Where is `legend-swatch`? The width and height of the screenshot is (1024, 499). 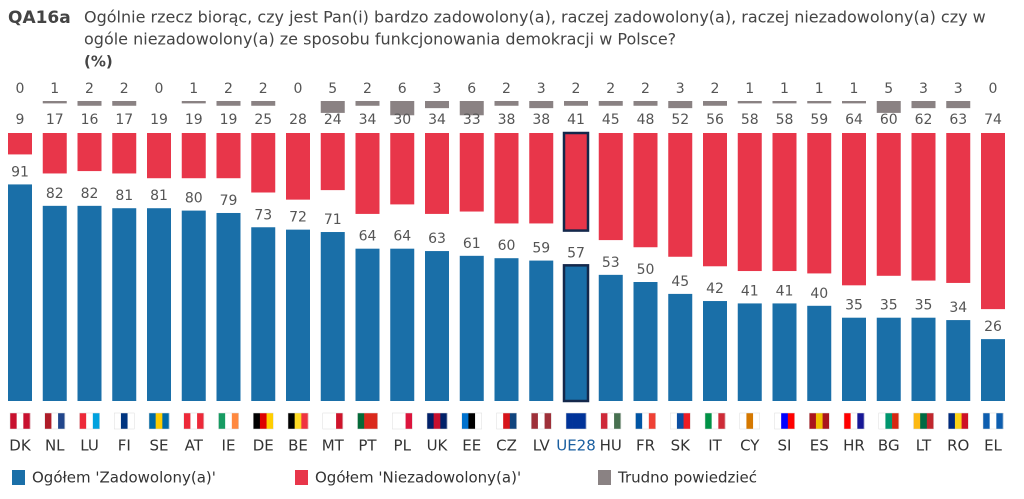
legend-swatch is located at coordinates (301, 477).